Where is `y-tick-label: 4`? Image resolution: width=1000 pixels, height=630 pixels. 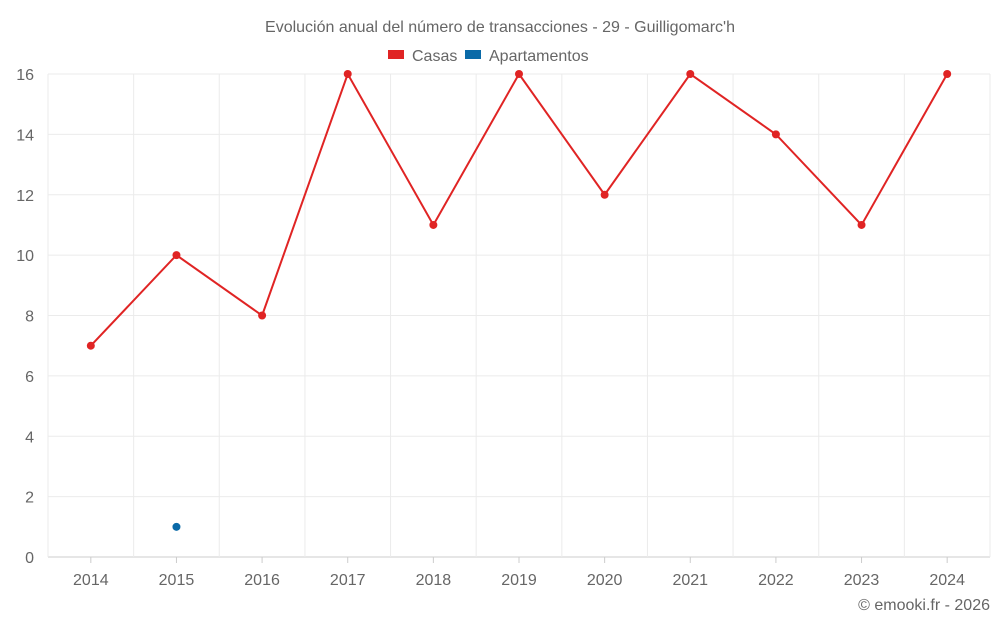 y-tick-label: 4 is located at coordinates (29, 437).